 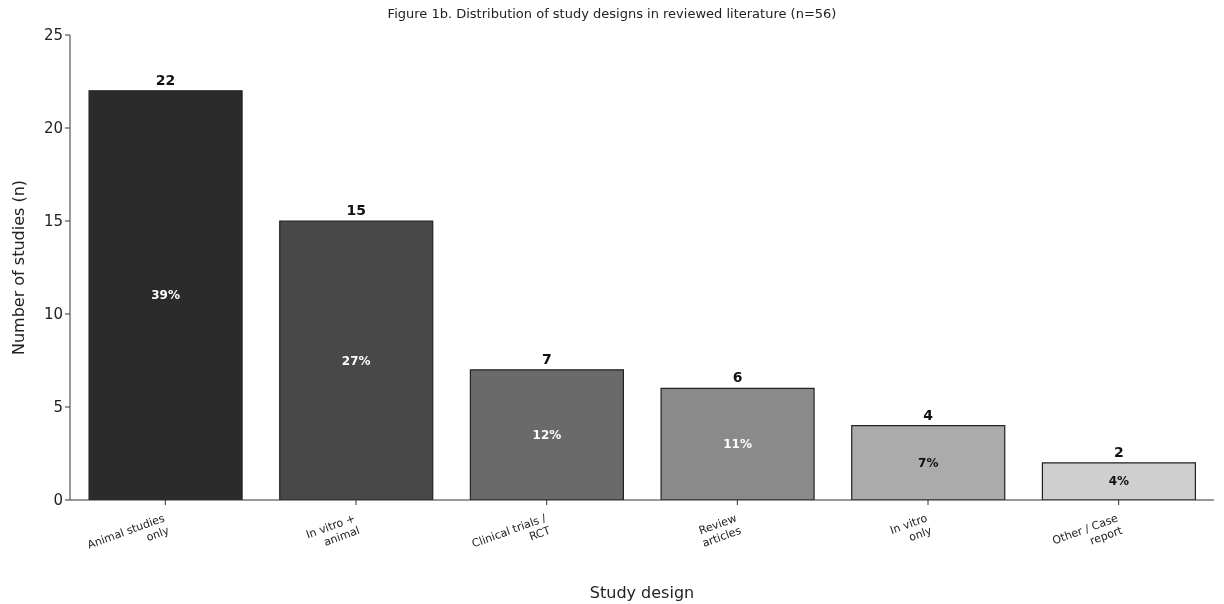 What do you see at coordinates (547, 358) in the screenshot?
I see `data-label: 7` at bounding box center [547, 358].